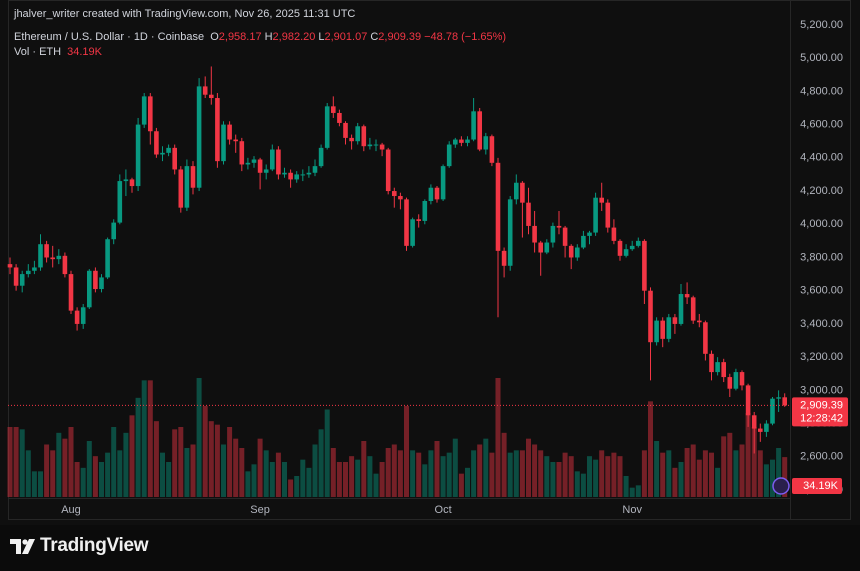 Image resolution: width=860 pixels, height=571 pixels. What do you see at coordinates (820, 412) in the screenshot?
I see `last-price-badge` at bounding box center [820, 412].